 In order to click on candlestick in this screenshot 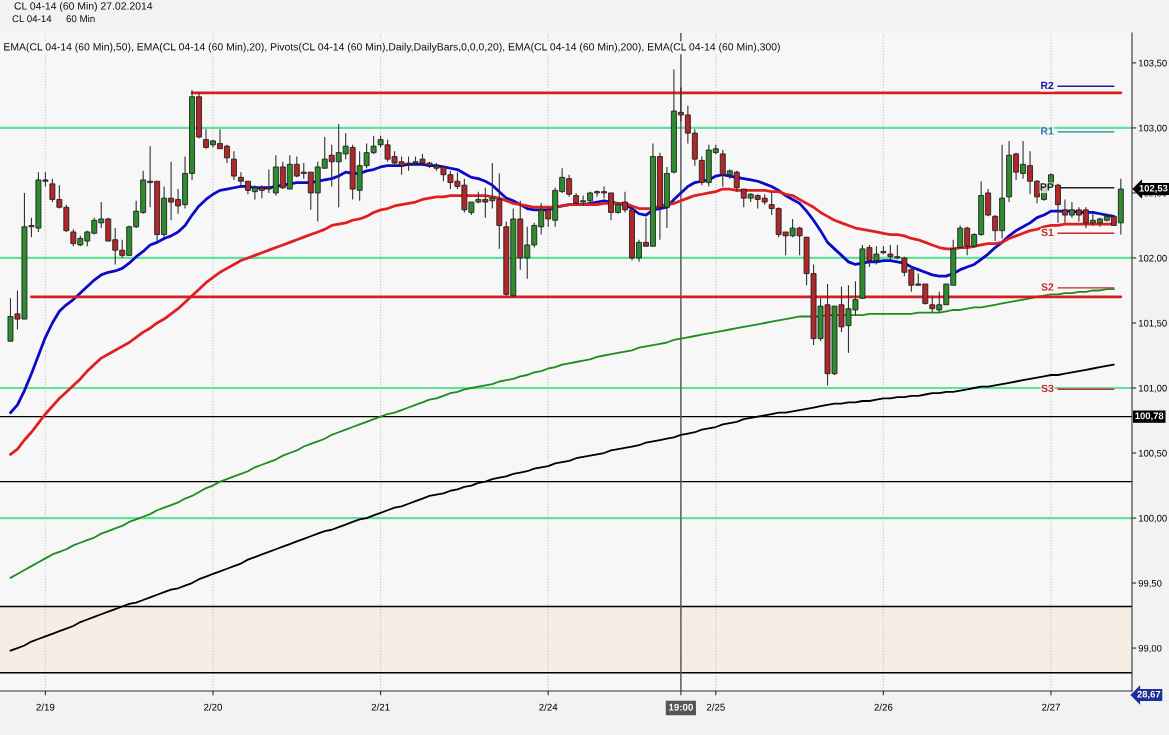, I will do `click(234, 165)`.